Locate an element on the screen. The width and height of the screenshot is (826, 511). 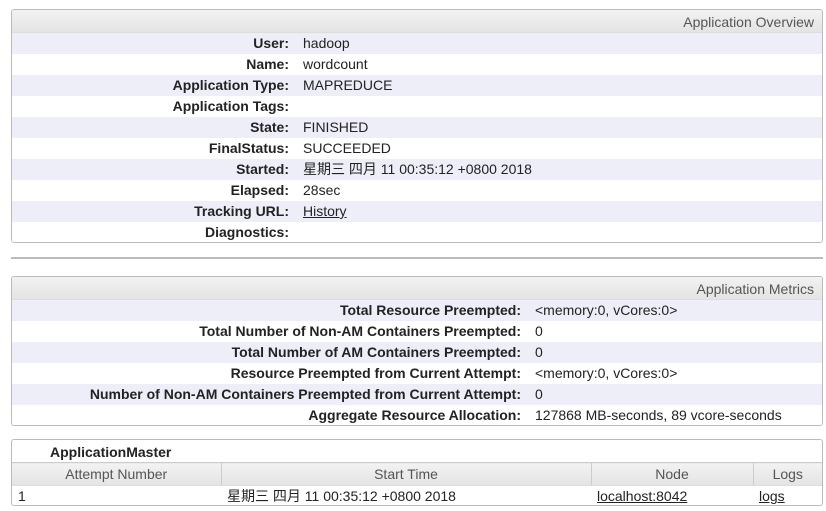
row-value: 28sec is located at coordinates (322, 190).